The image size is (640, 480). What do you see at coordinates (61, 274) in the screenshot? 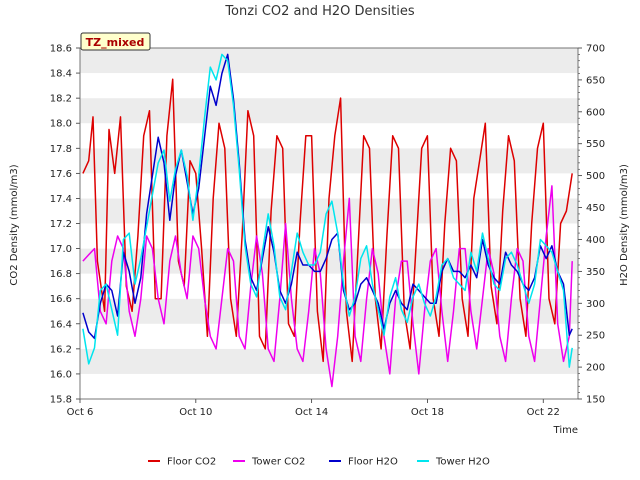
I see `y-left-tick-label: 16.8` at bounding box center [61, 274].